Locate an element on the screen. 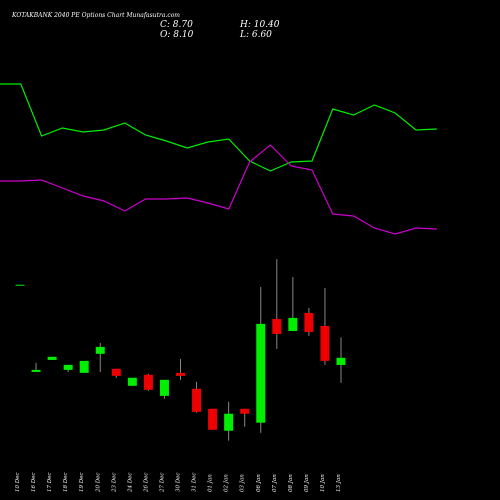 Image resolution: width=500 pixels, height=500 pixels. x-tick-label: 06 Jan is located at coordinates (259, 483).